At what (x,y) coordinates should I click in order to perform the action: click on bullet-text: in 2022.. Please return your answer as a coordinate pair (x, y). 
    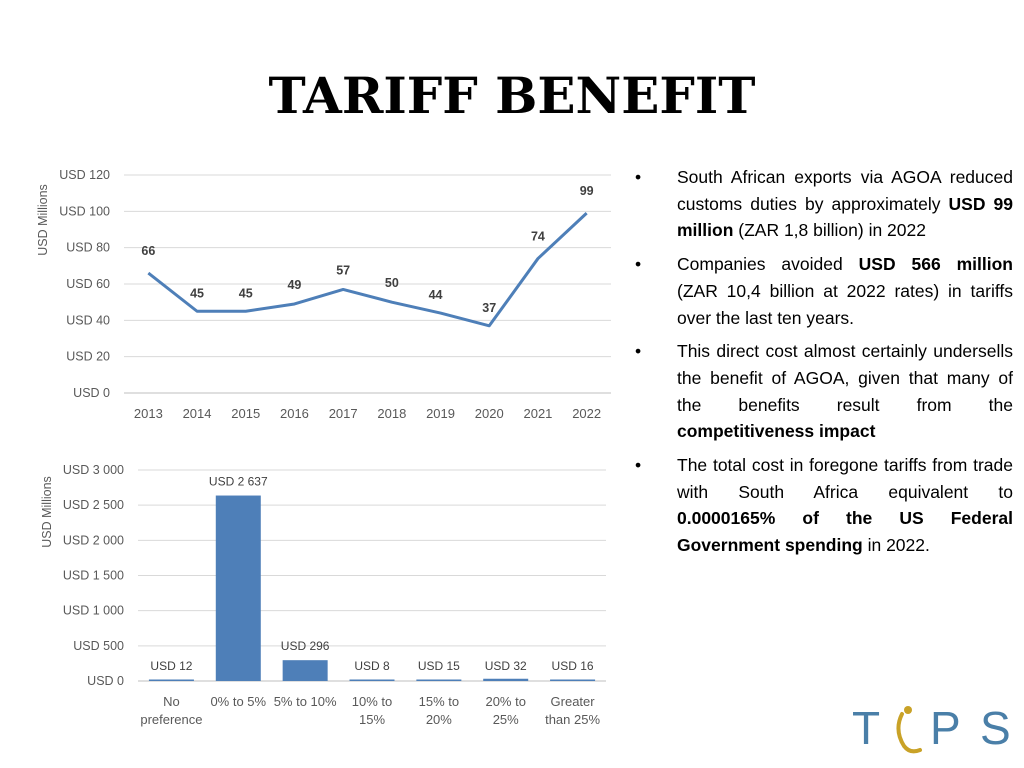
    Looking at the image, I should click on (896, 545).